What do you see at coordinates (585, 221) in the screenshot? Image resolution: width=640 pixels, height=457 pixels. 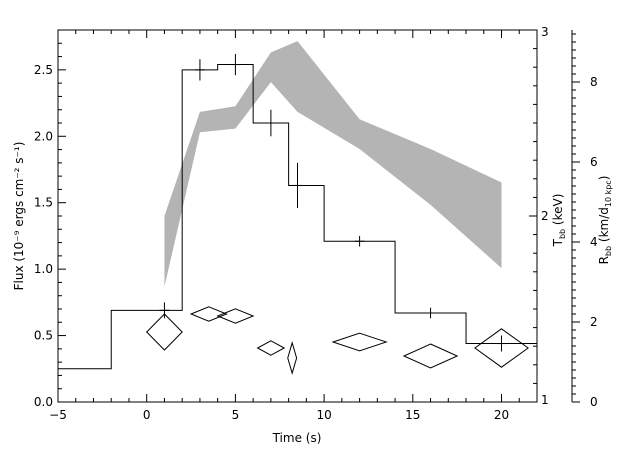 I see `radius-axis-ticks: 0 2 4 6 8` at bounding box center [585, 221].